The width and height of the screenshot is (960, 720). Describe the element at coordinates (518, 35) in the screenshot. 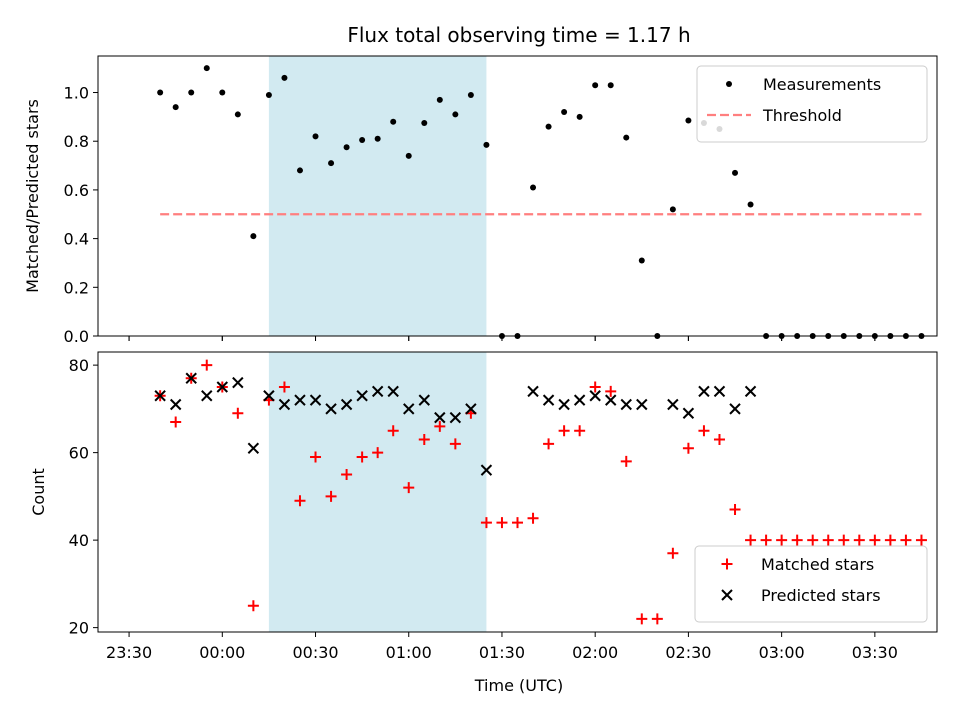

I see `chart-title: Flux total observing time = 1.17 h` at that location.